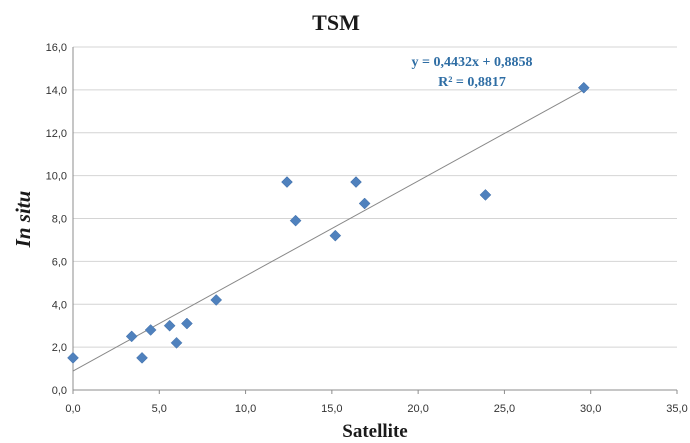 The height and width of the screenshot is (443, 690). Describe the element at coordinates (59, 262) in the screenshot. I see `y-tick-label: 6,0` at that location.